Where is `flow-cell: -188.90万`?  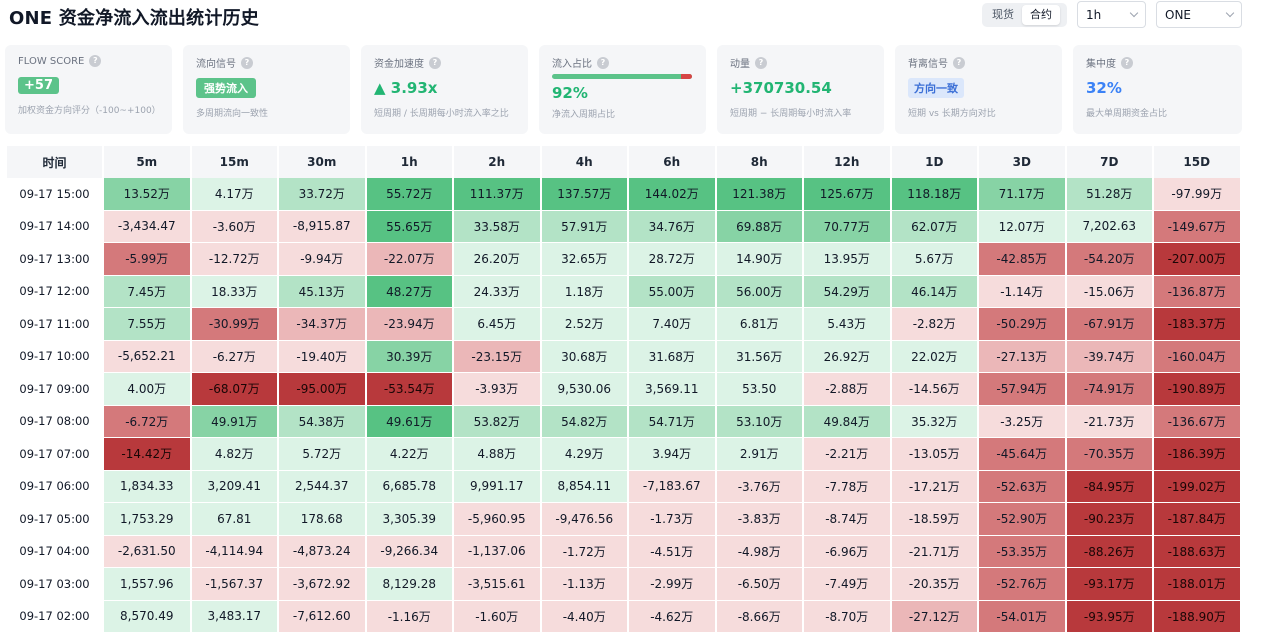
flow-cell: -188.90万 is located at coordinates (1197, 616).